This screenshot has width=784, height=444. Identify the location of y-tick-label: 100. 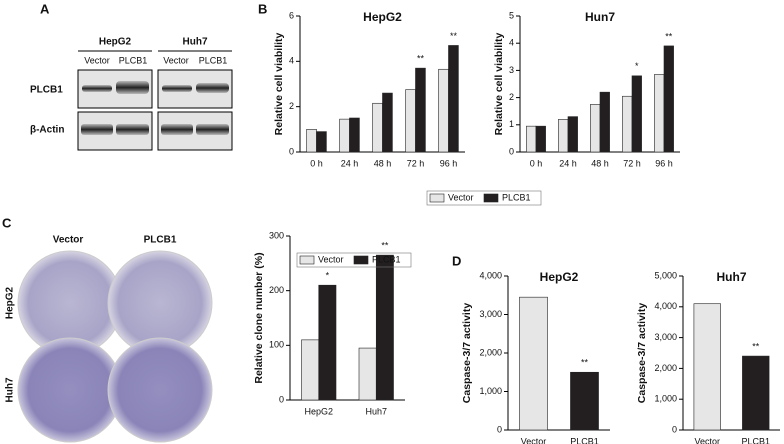
(276, 345).